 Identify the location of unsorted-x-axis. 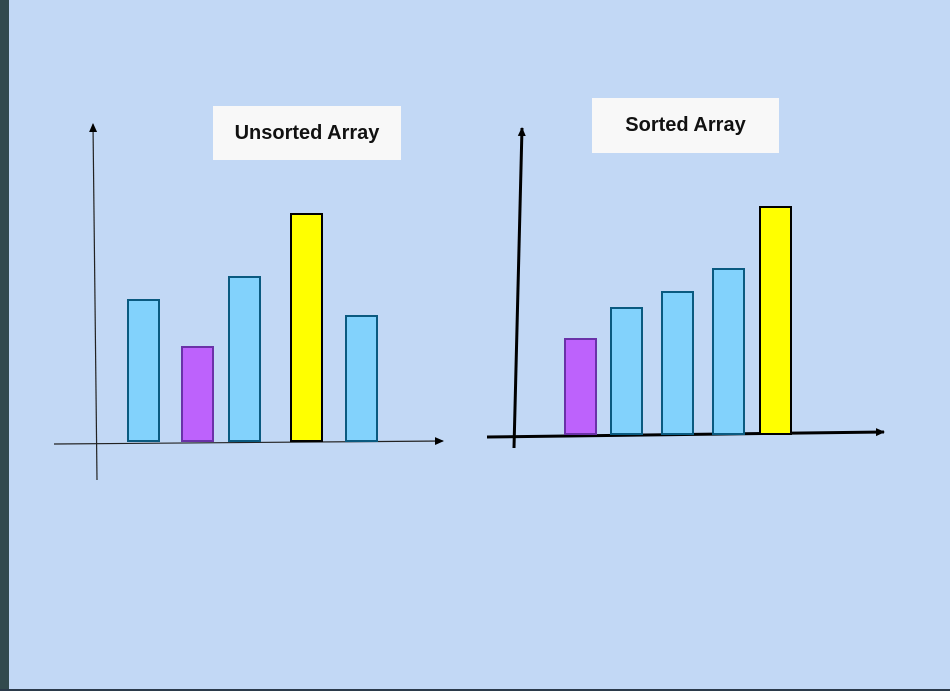
(248, 441).